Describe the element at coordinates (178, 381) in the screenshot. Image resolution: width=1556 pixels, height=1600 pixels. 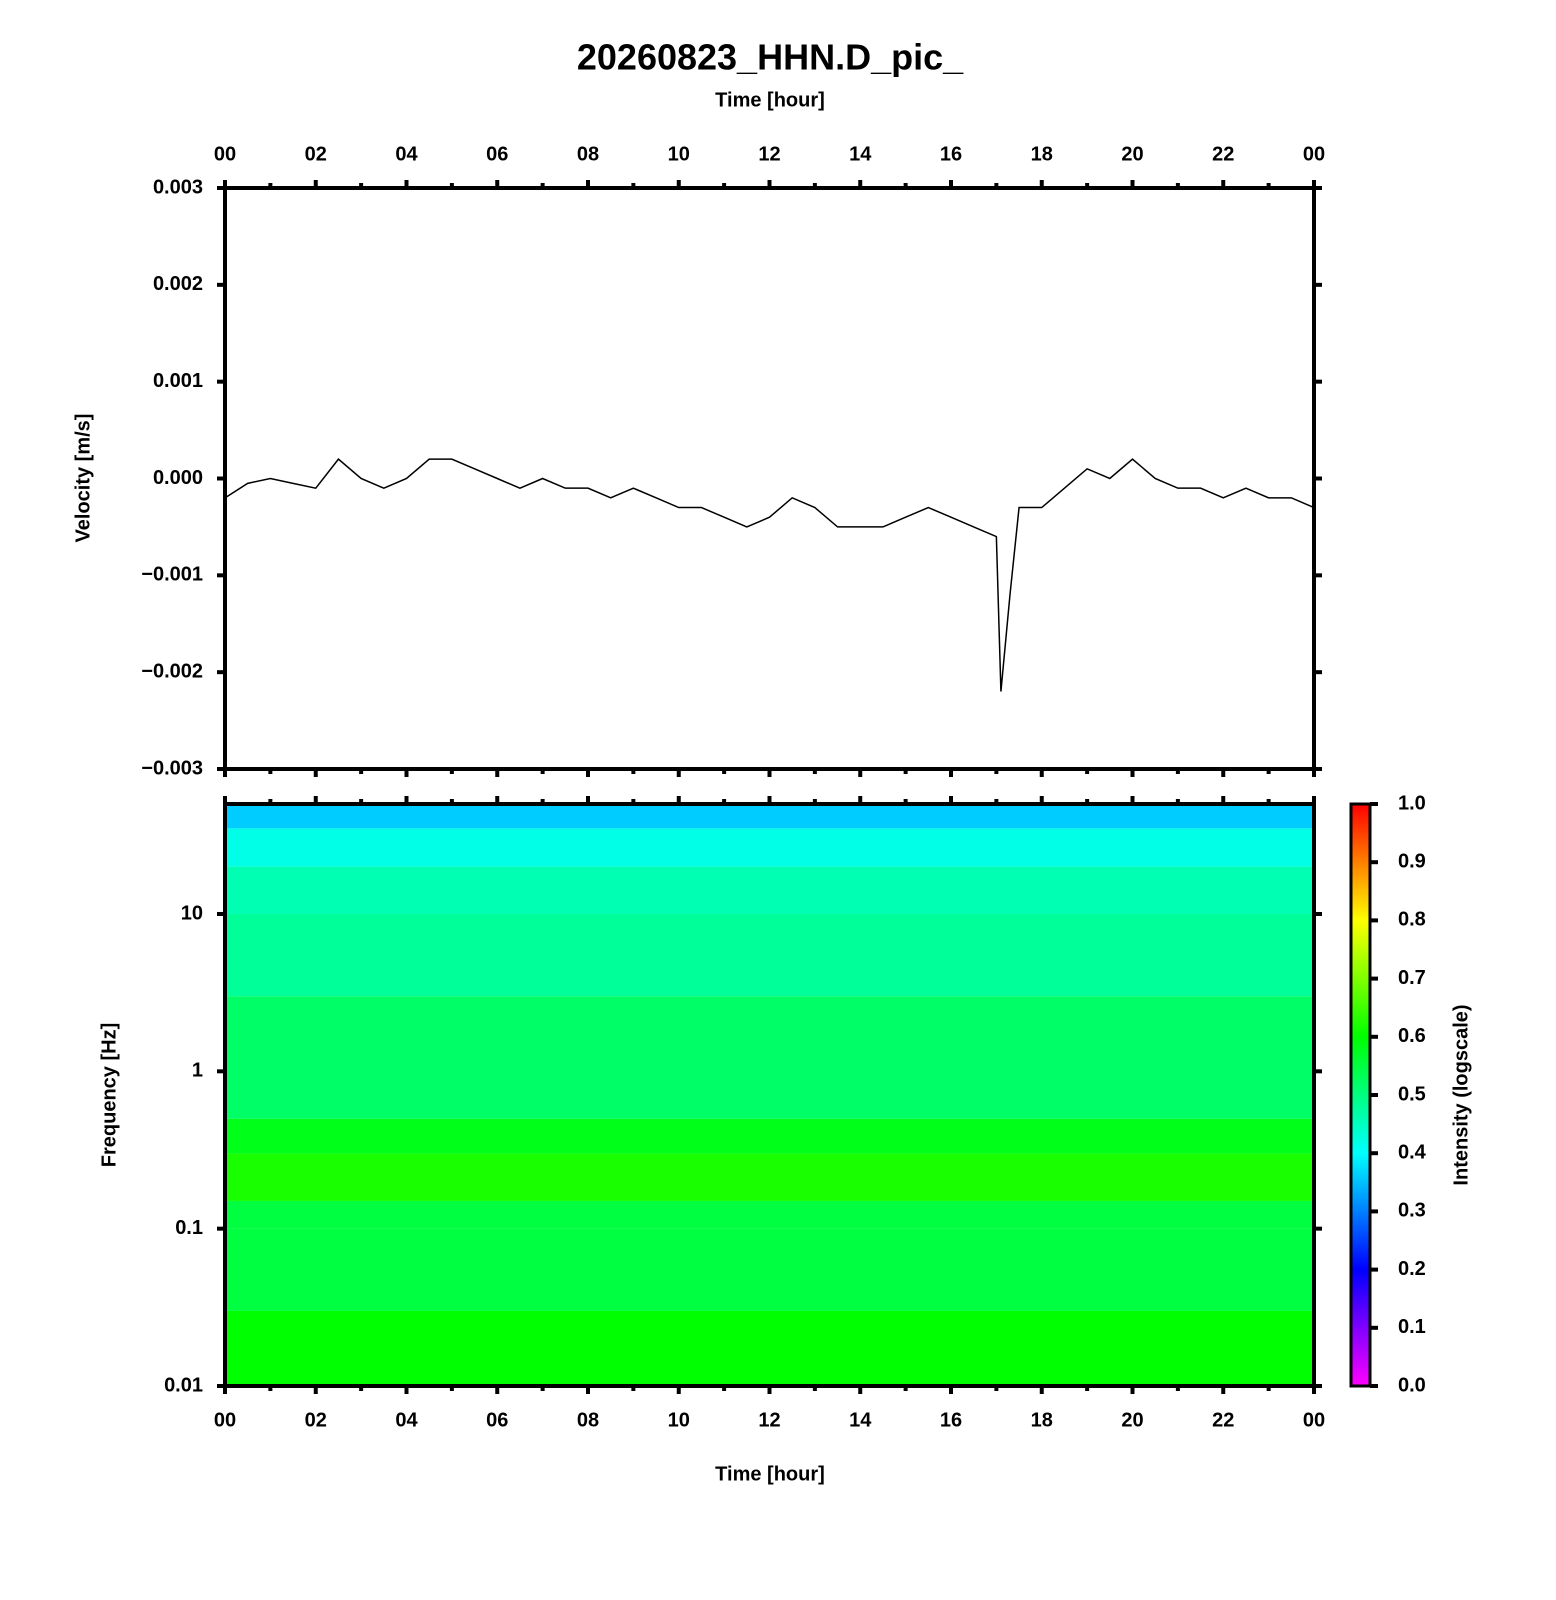
I see `y-tick-label: 0.001` at that location.